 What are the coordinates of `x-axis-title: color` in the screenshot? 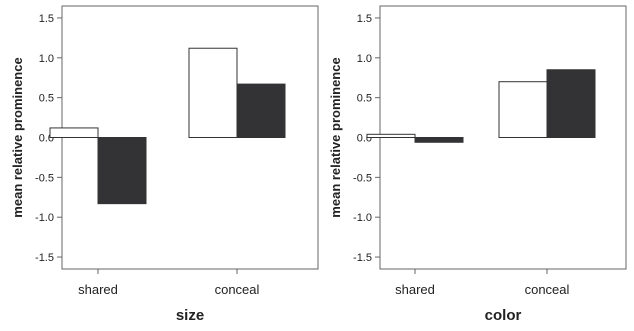 It's located at (503, 315).